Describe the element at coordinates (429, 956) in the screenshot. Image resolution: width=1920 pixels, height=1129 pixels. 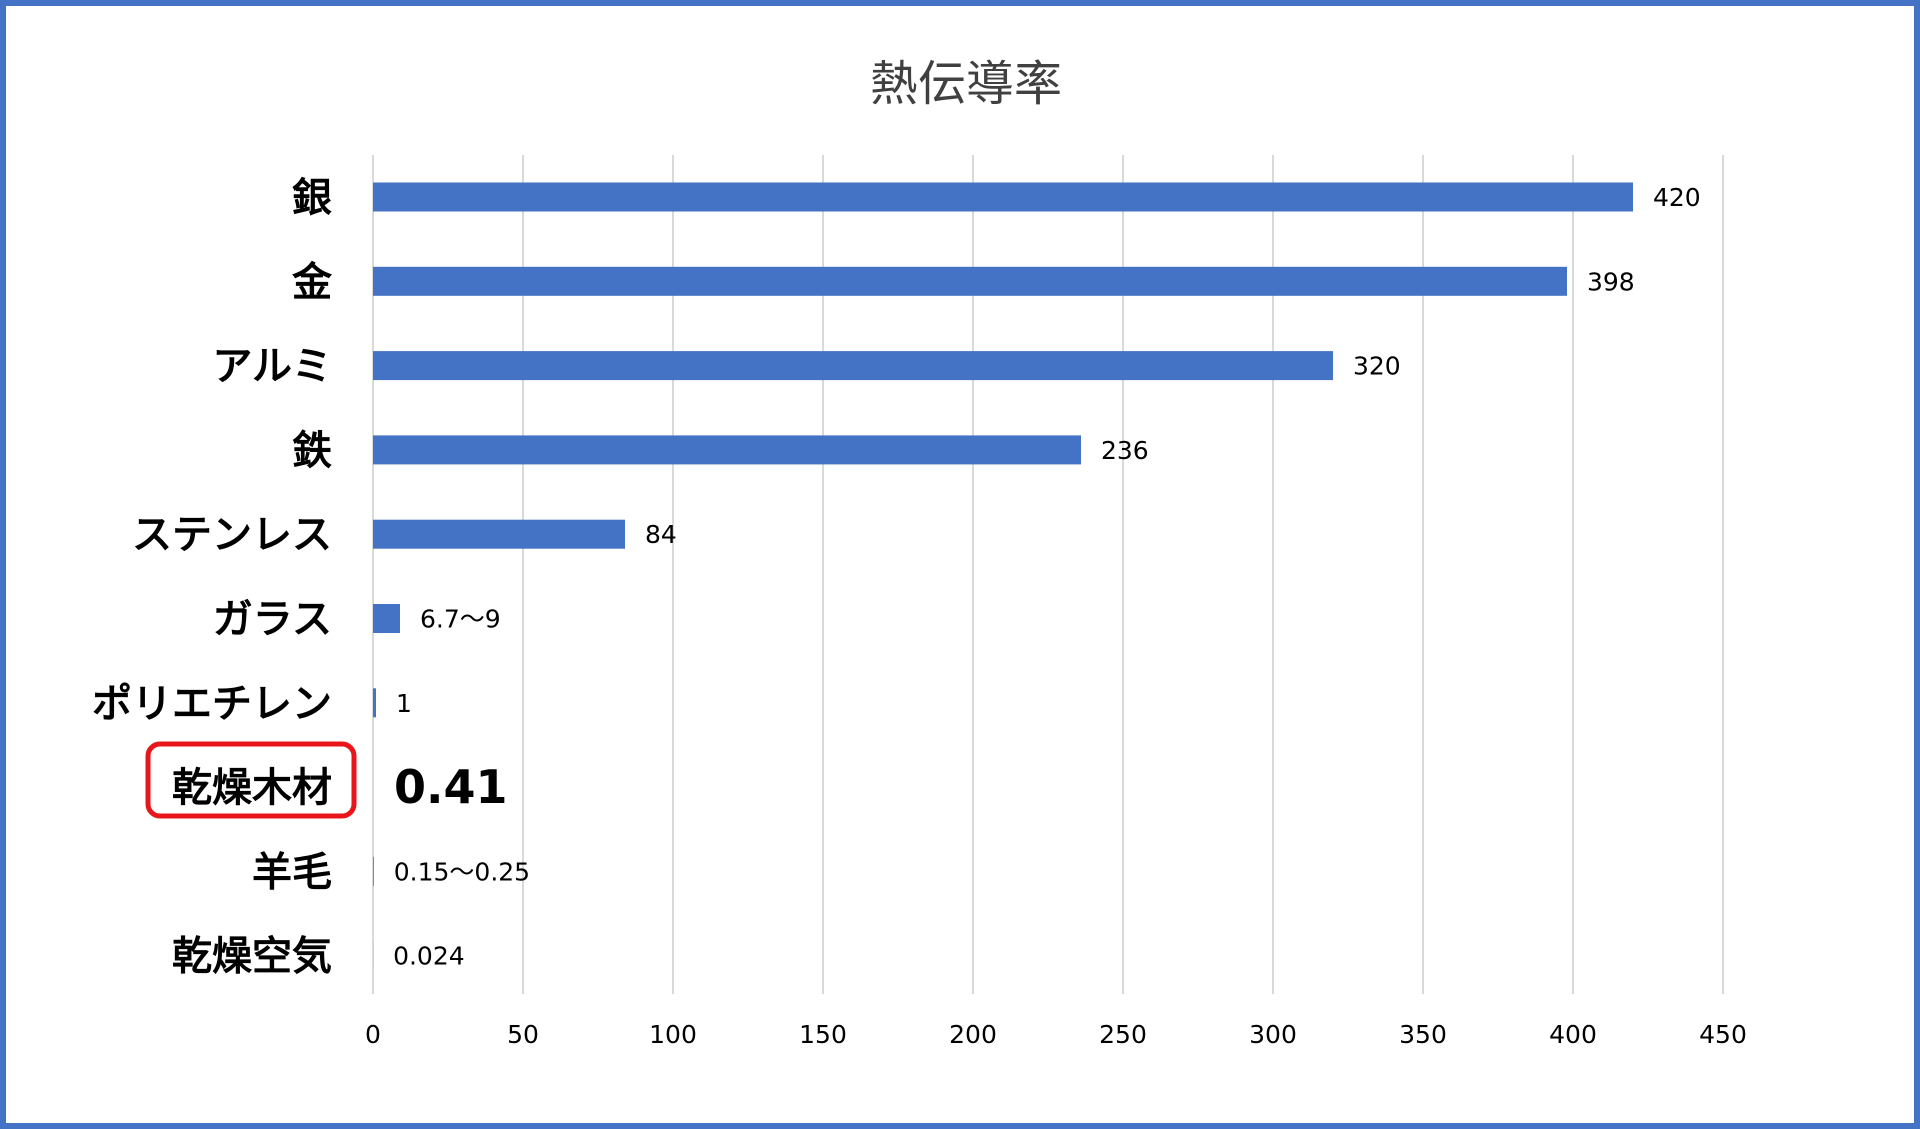
I see `data-label: 0.024` at that location.